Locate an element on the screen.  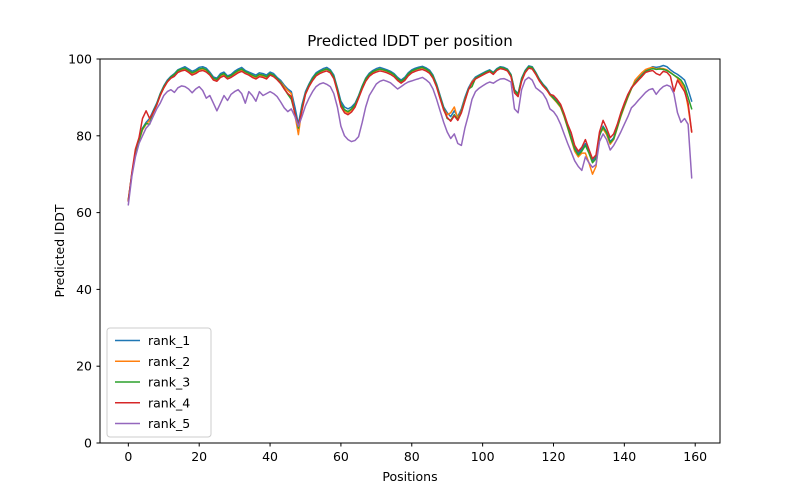
x-tick-label-20: 20 is located at coordinates (199, 456).